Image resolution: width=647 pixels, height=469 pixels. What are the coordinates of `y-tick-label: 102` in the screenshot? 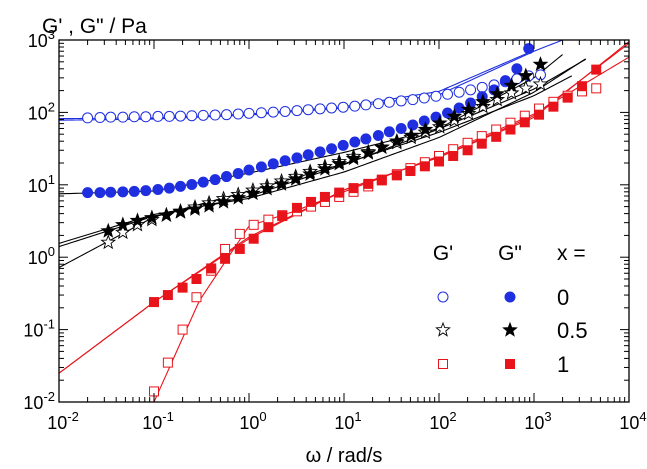 It's located at (41, 111).